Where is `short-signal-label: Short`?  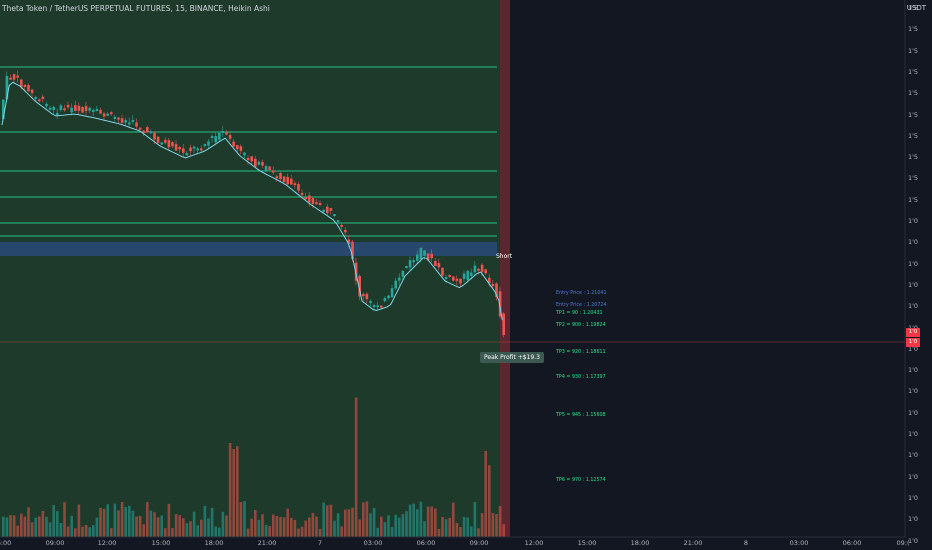
short-signal-label: Short is located at coordinates (504, 256).